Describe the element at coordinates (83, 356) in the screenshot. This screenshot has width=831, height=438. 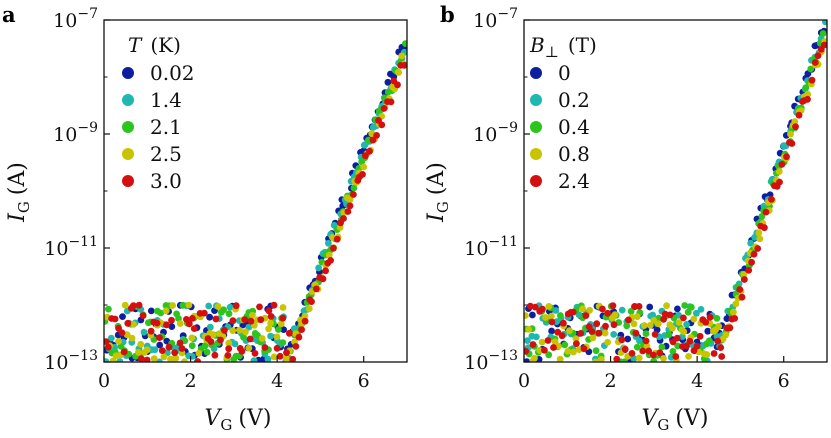
I see `y-tick-exponent: −13` at that location.